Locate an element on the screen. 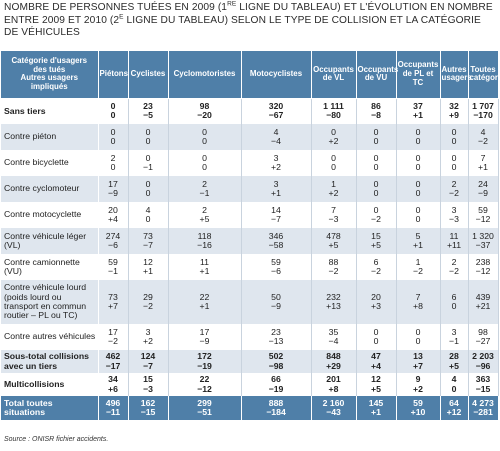 The height and width of the screenshot is (451, 500). table-cell: 12 +5 is located at coordinates (376, 384).